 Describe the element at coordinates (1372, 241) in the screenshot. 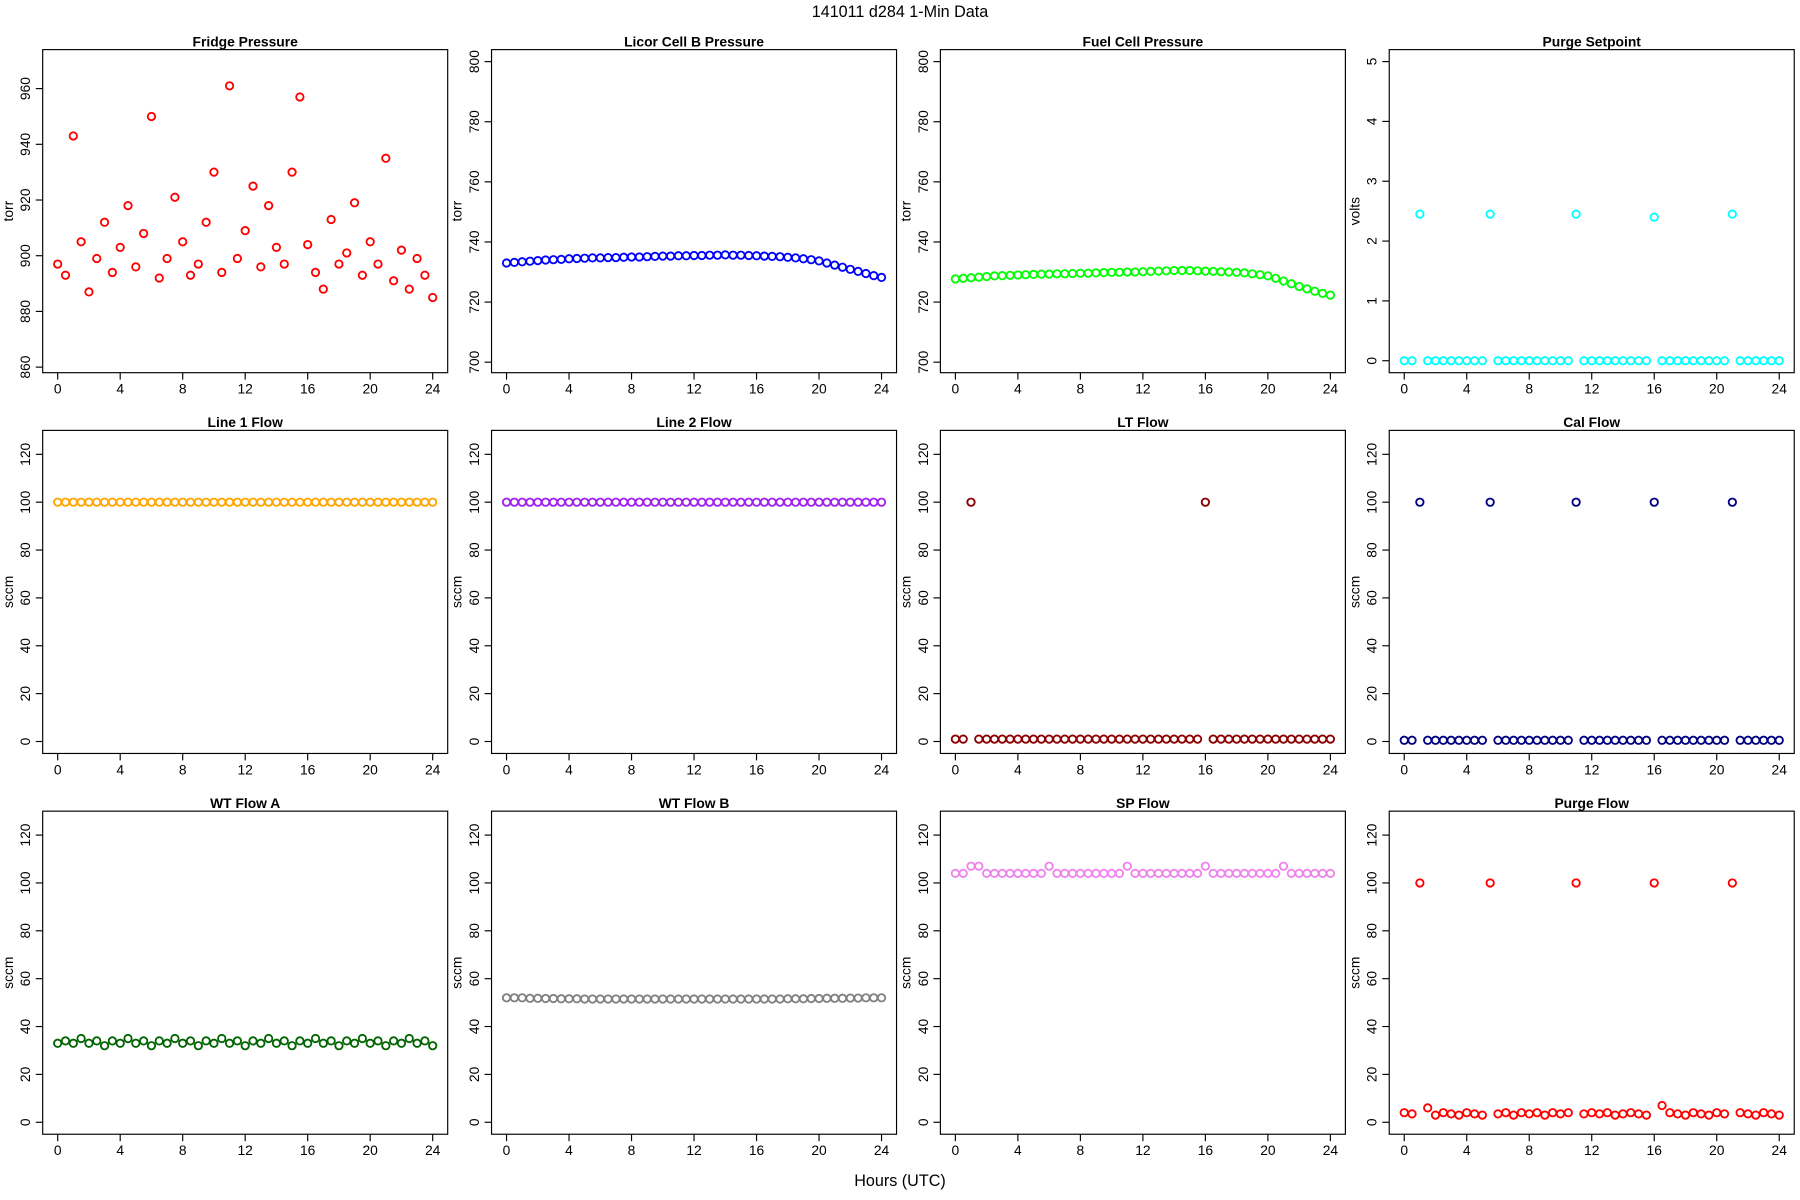

I see `y-tick-label: 2` at that location.